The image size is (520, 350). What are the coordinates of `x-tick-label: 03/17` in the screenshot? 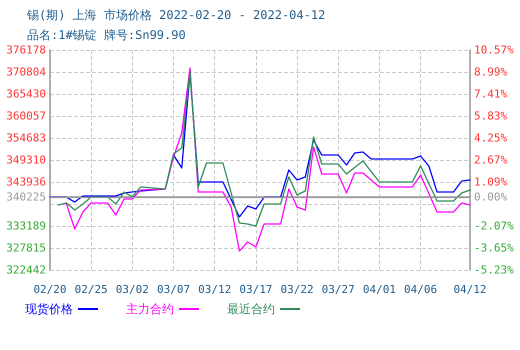 It's located at (255, 289).